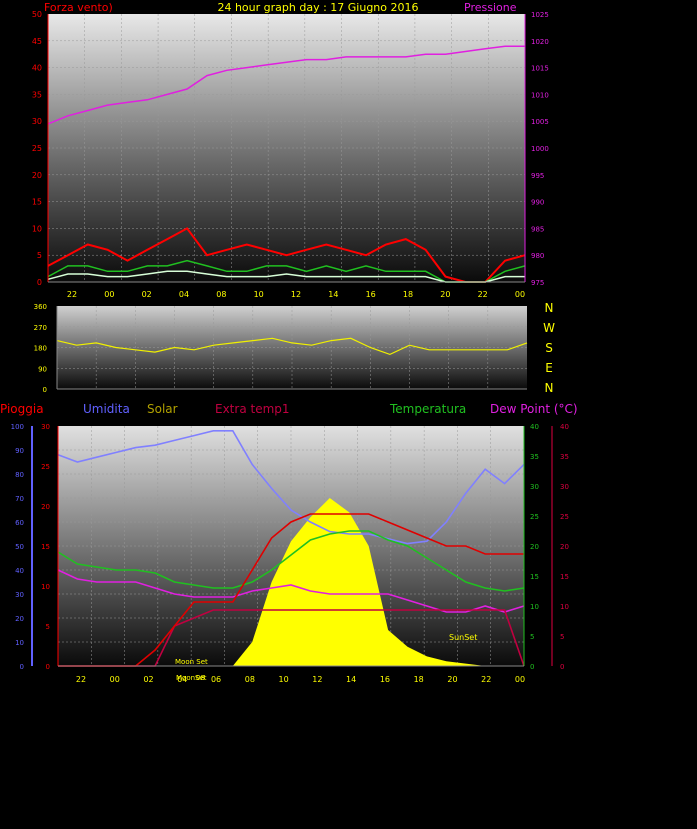  What do you see at coordinates (549, 368) in the screenshot?
I see `compass-label: E` at bounding box center [549, 368].